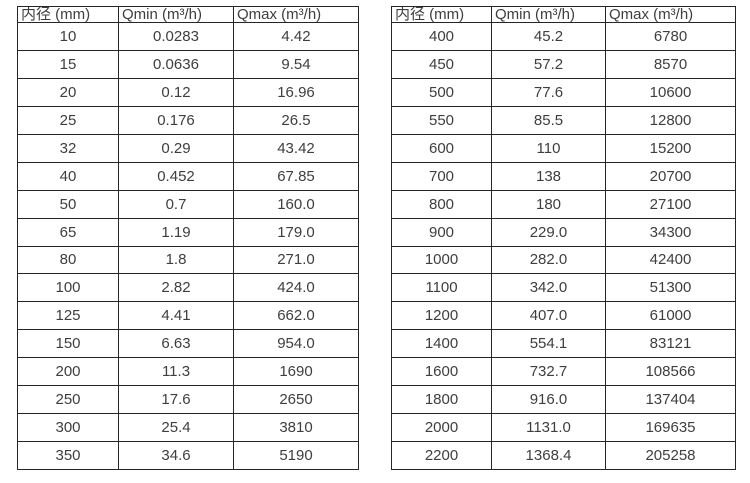  I want to click on table-cell: 12800, so click(670, 120).